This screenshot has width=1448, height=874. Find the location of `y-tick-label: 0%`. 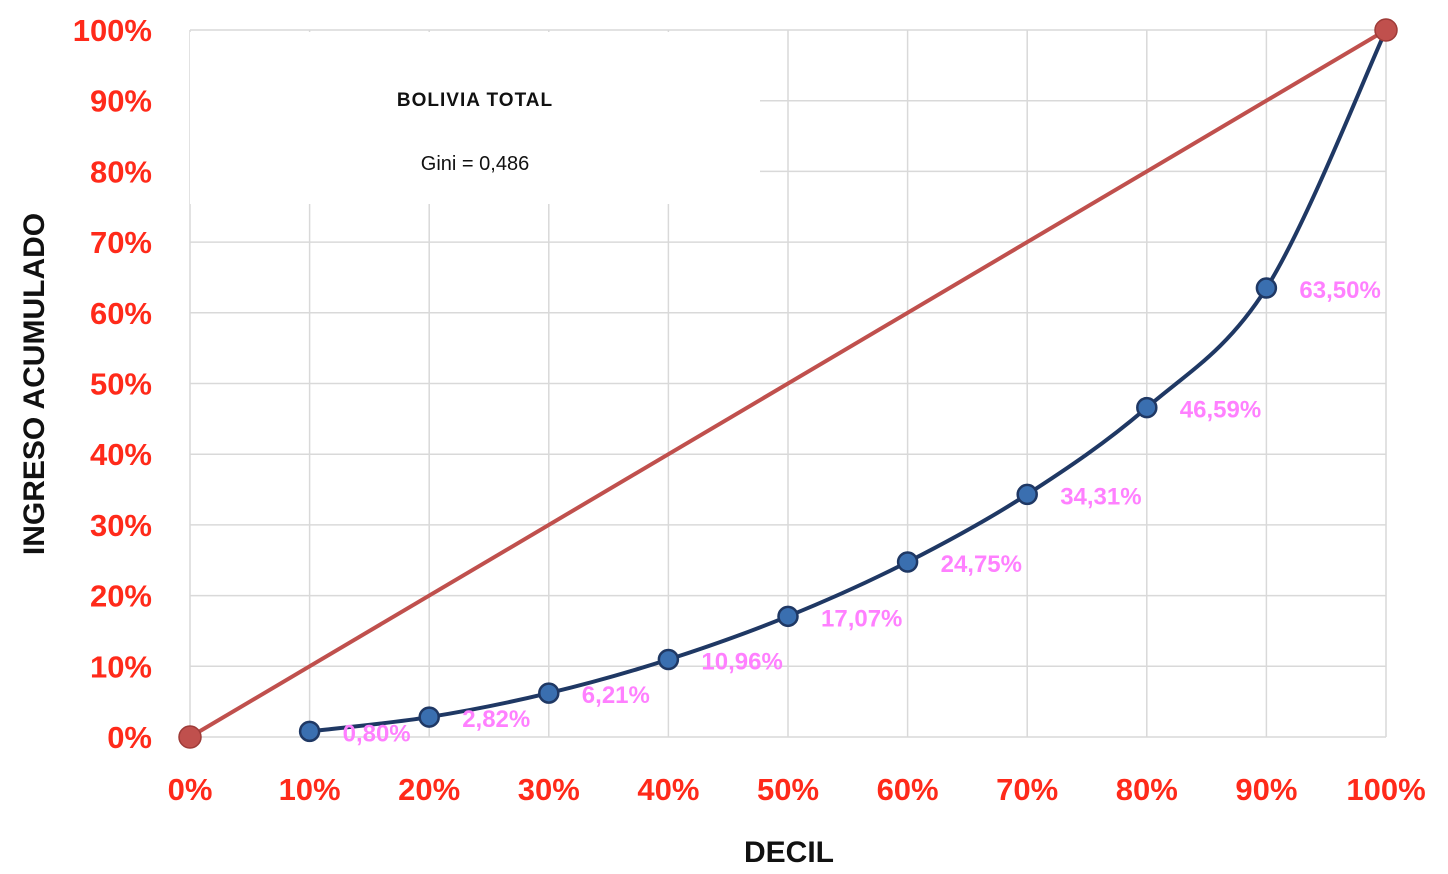

y-tick-label: 0% is located at coordinates (129, 737).